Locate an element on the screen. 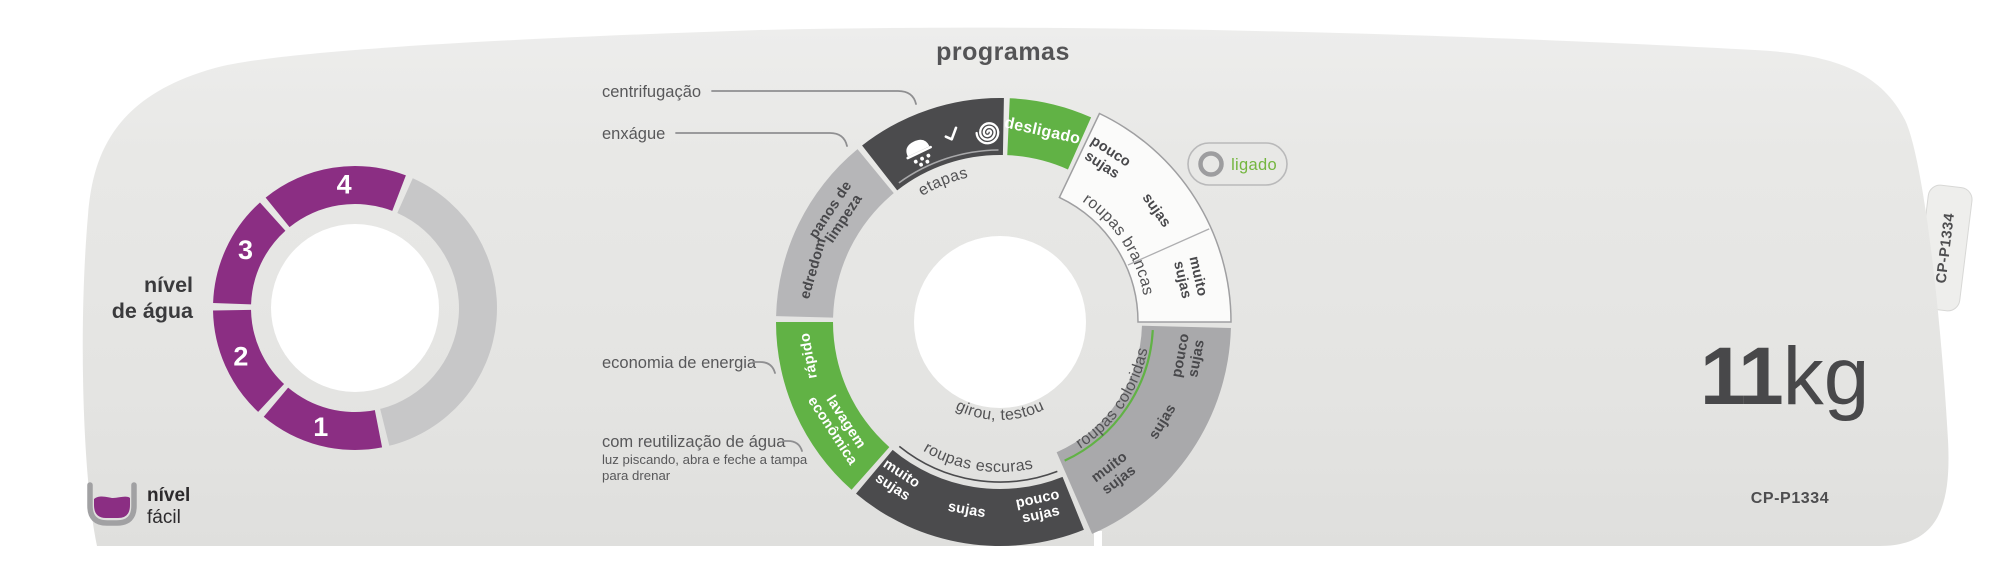 This screenshot has width=2000, height=580. page-title: programas is located at coordinates (1003, 52).